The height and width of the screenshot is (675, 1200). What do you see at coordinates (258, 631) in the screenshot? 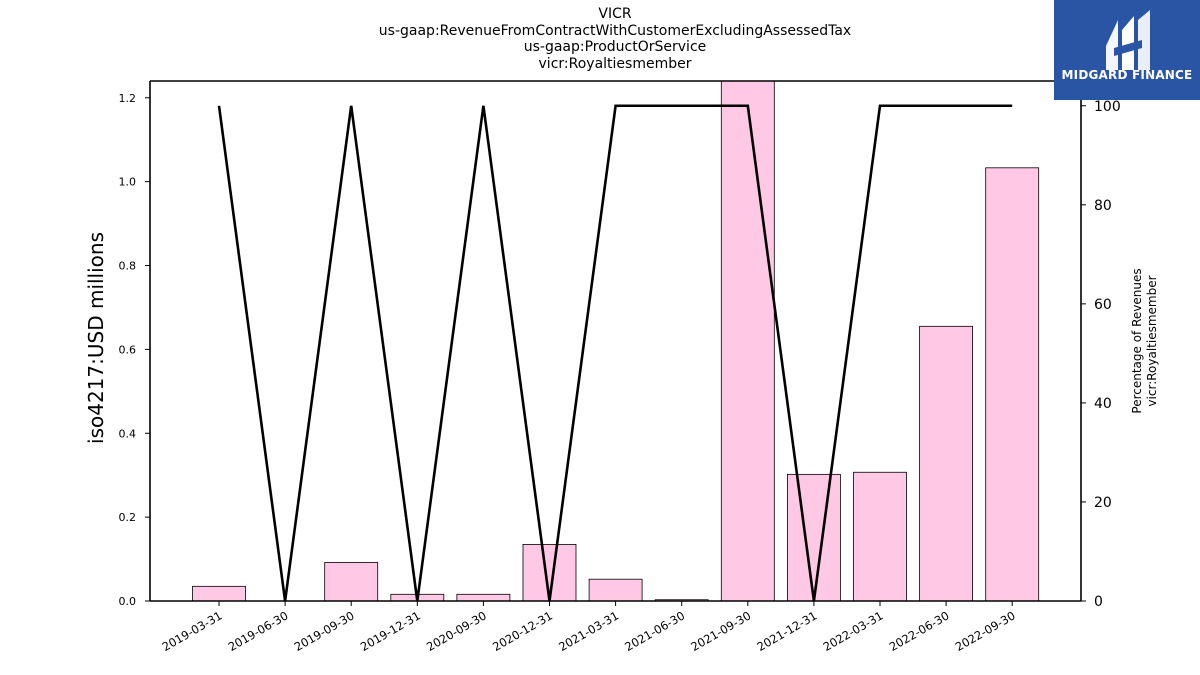
I see `x-tick-label: 2019-06-30` at bounding box center [258, 631].